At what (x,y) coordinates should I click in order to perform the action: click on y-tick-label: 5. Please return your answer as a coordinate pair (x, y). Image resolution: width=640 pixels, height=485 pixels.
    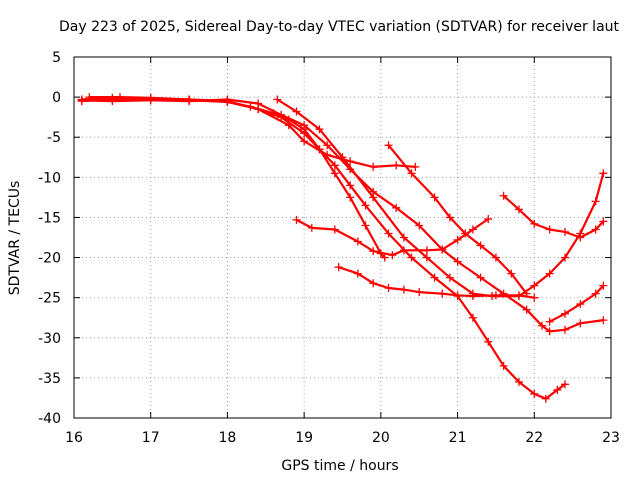
    Looking at the image, I should click on (56, 58).